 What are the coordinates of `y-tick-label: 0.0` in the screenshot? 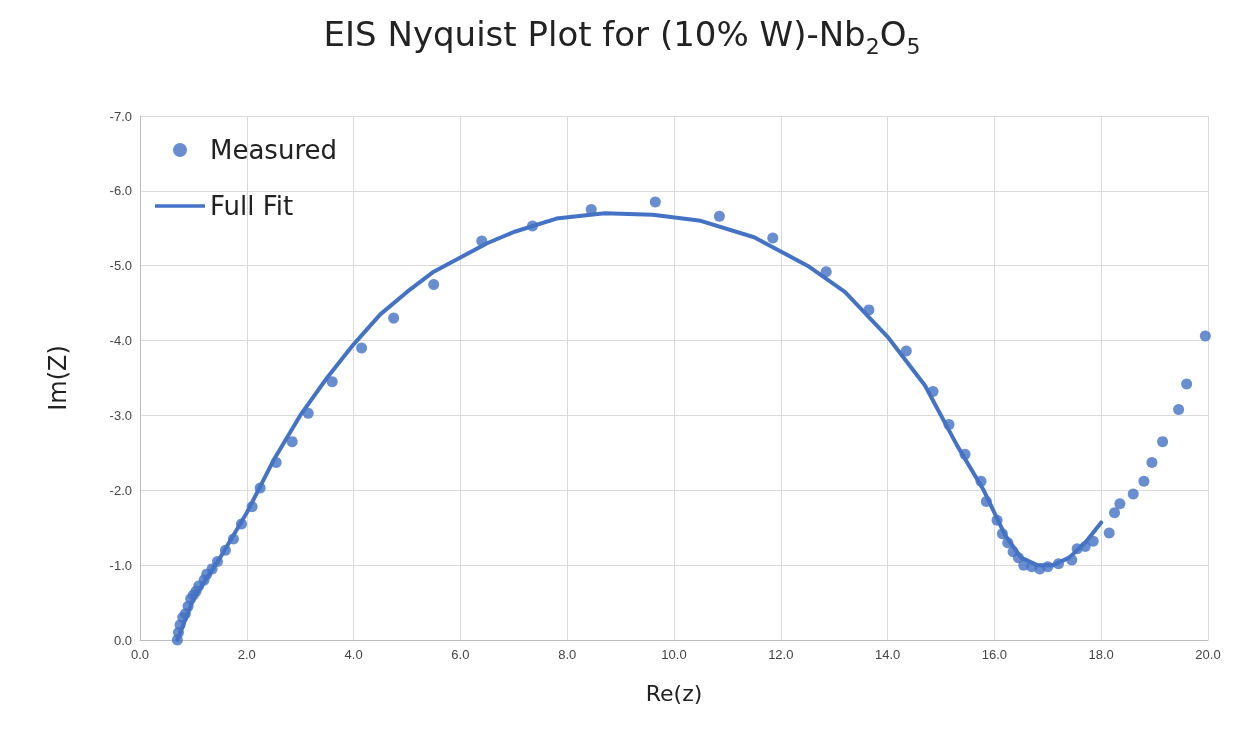 It's located at (122, 640).